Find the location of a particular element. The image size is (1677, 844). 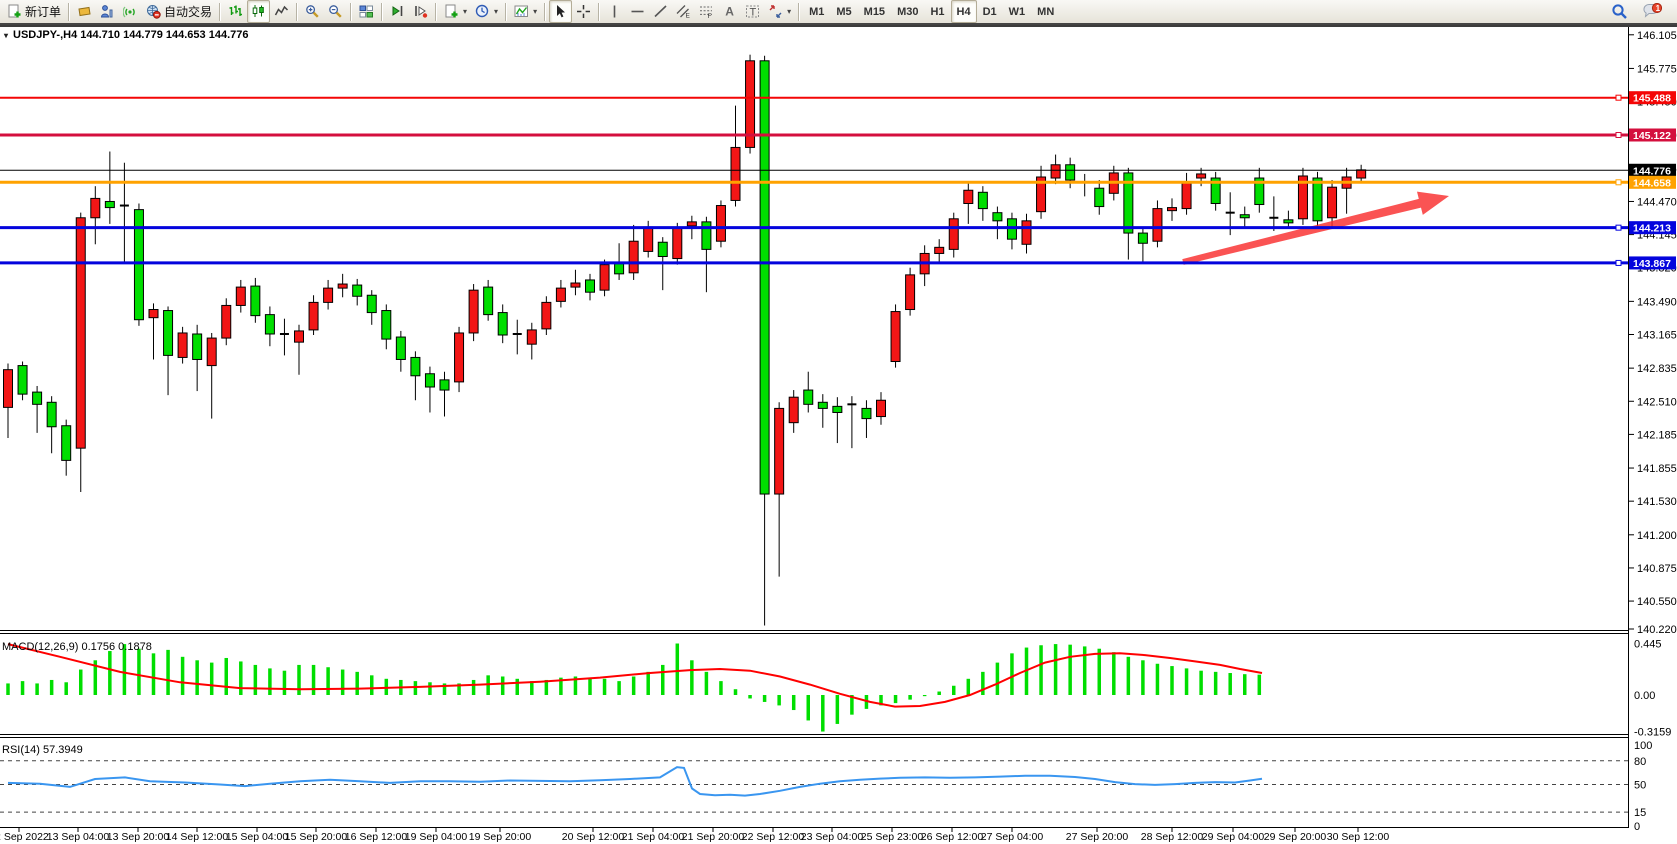

rsi-panel: 100 80 50 15 0 is located at coordinates (826, 786).